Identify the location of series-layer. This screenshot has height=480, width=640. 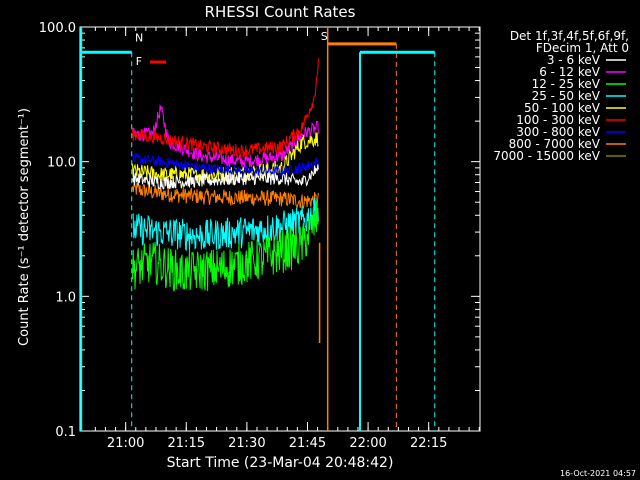
(225, 175).